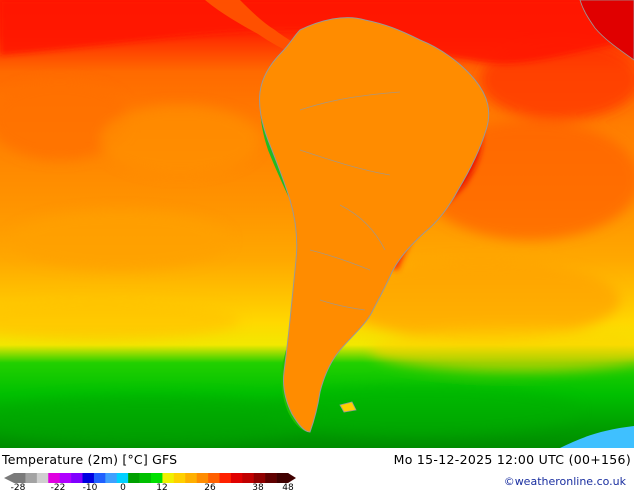 The width and height of the screenshot is (634, 493). I want to click on map-title: Temperature (2m) [°C] GFS, so click(90, 459).